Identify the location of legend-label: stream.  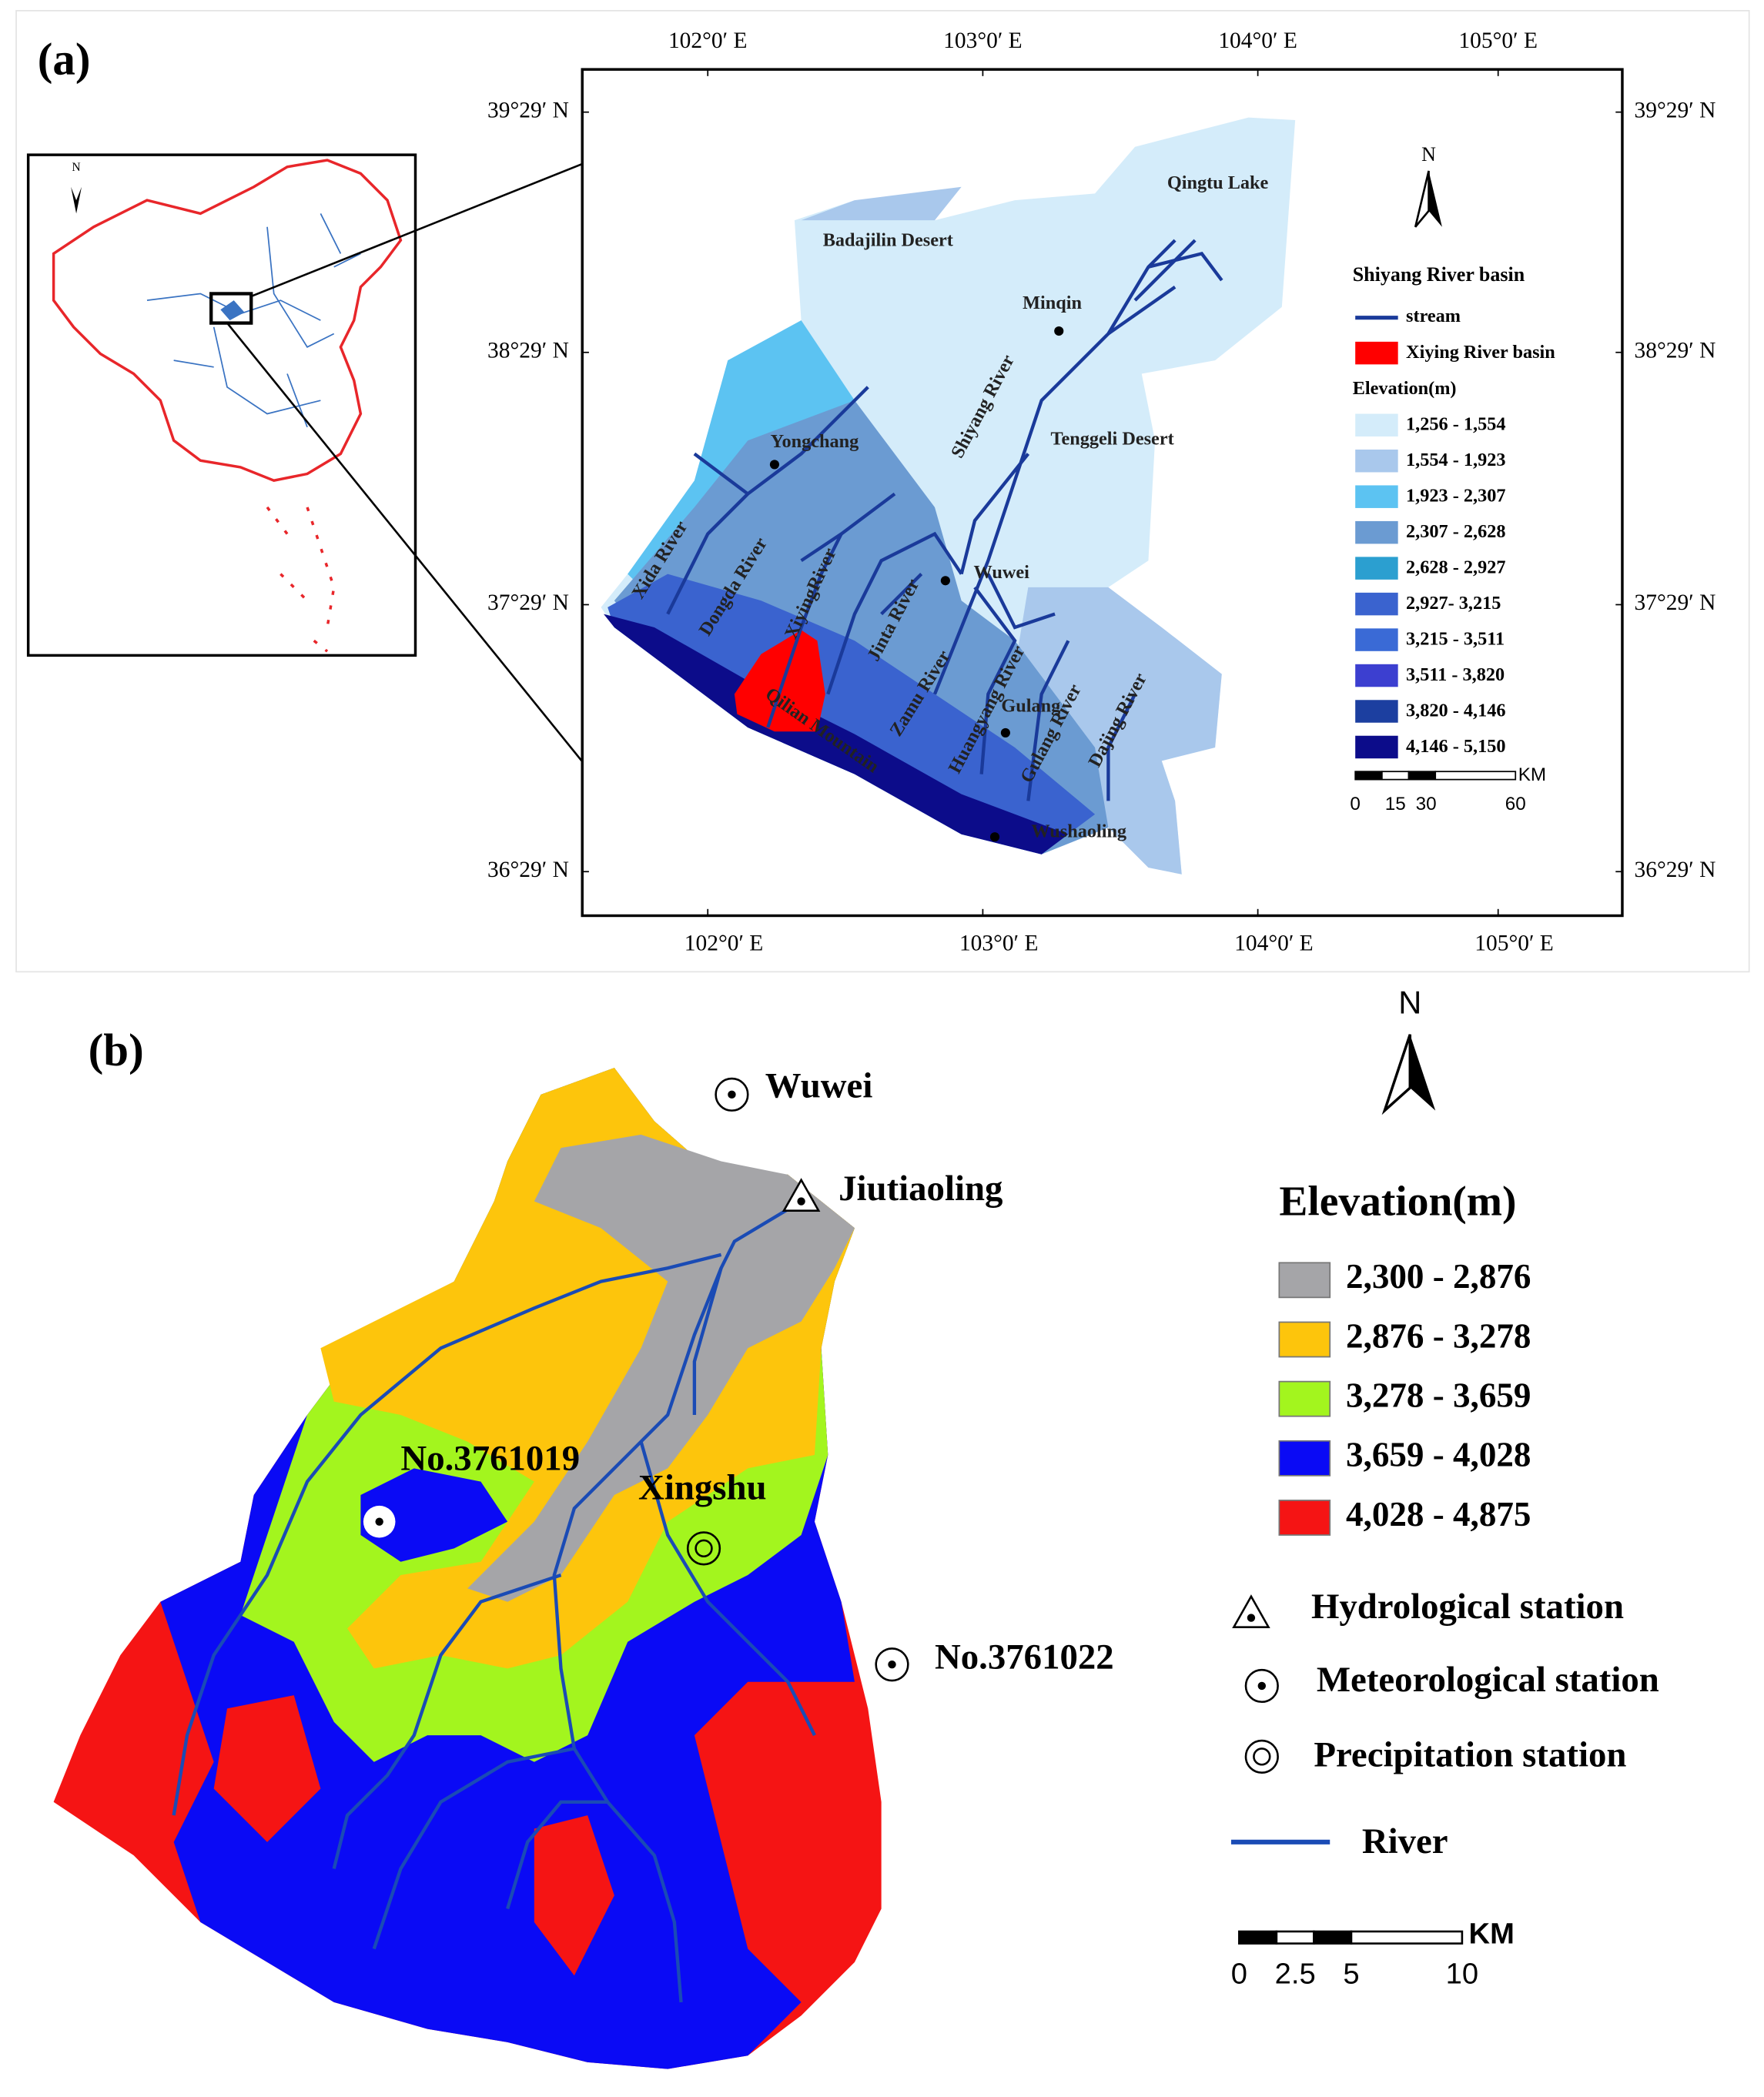
(1433, 316).